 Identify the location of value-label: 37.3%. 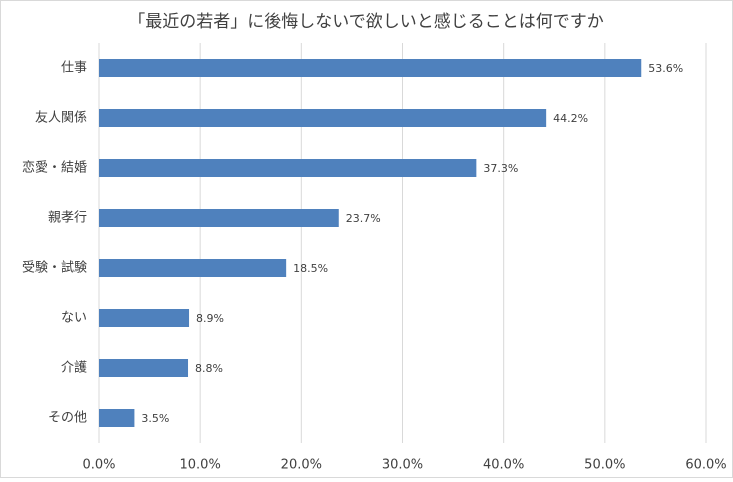
(500, 168).